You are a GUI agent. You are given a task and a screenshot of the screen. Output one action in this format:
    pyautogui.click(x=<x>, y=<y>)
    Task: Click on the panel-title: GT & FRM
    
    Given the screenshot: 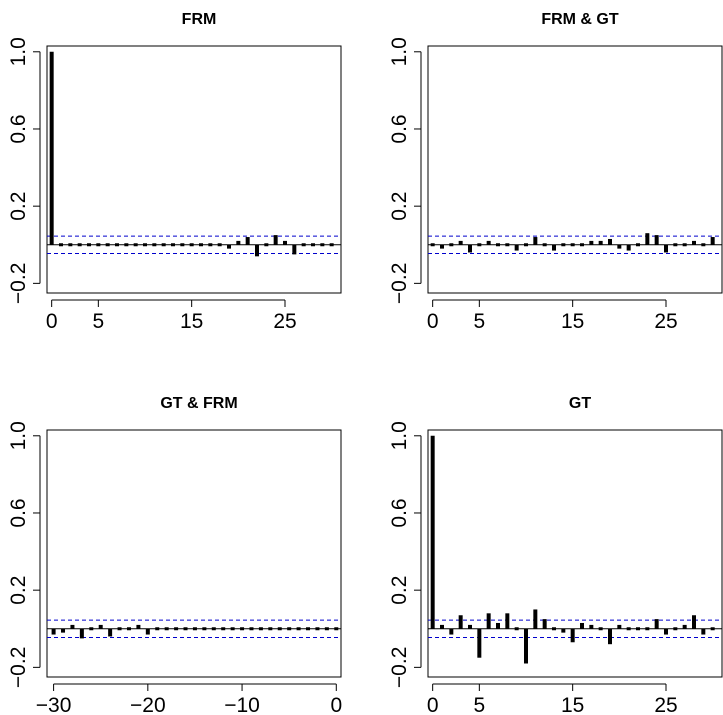 What is the action you would take?
    pyautogui.click(x=198, y=403)
    